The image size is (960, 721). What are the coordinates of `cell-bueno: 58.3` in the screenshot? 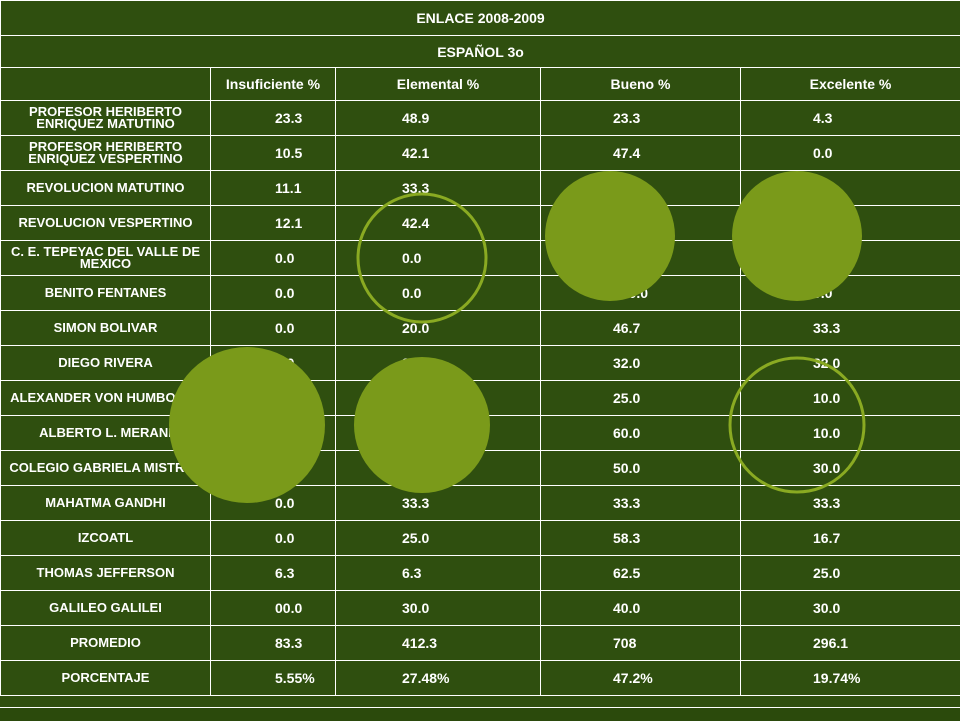 It's located at (641, 538).